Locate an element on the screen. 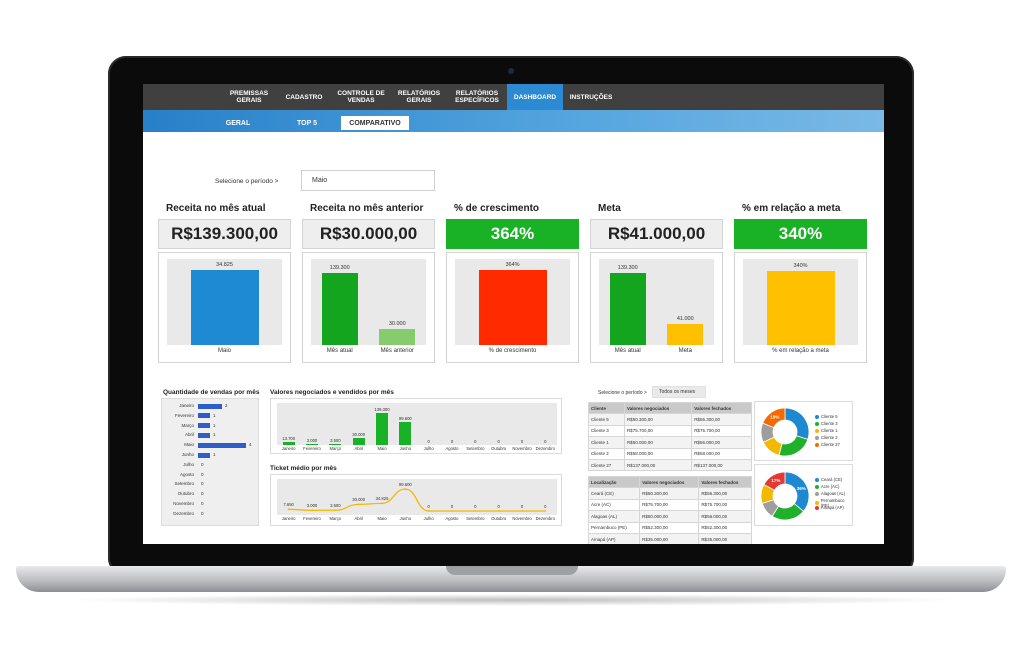 This screenshot has height=664, width=1024. localizacao-cell: R$50.000,00 is located at coordinates (669, 516).